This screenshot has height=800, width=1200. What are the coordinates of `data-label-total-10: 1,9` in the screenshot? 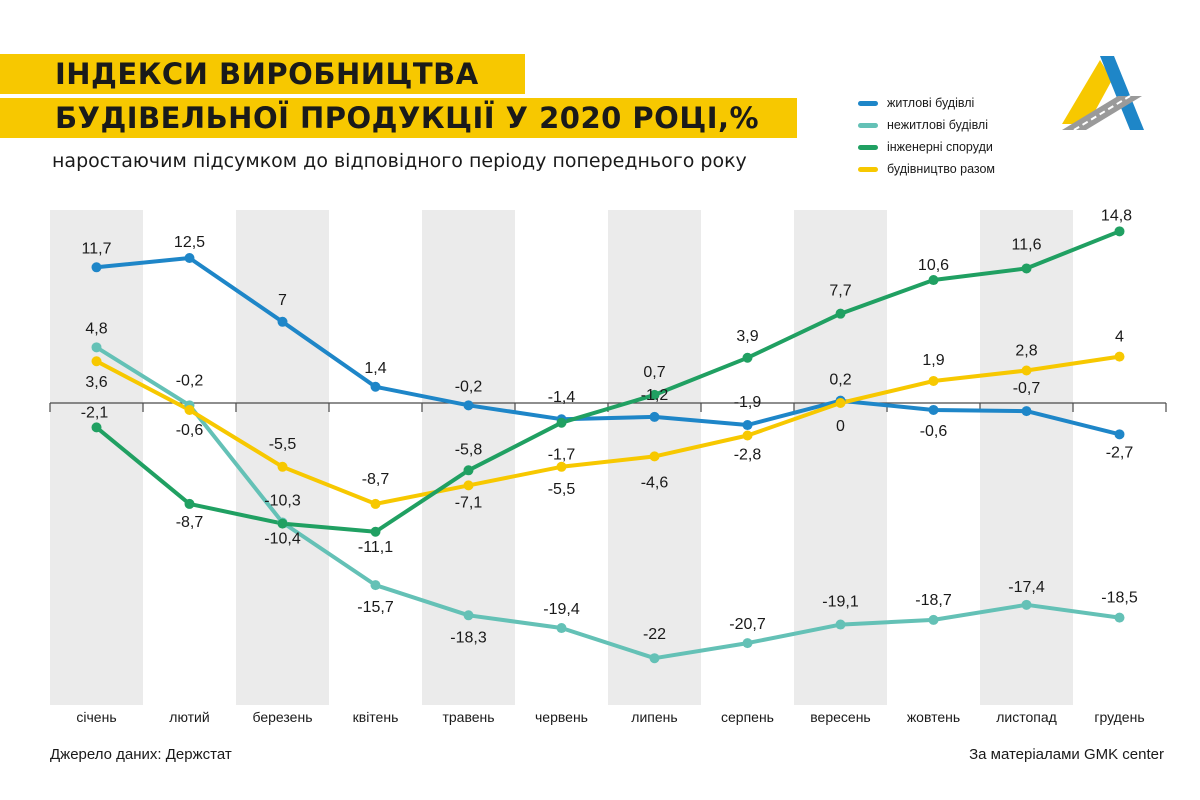 It's located at (933, 360).